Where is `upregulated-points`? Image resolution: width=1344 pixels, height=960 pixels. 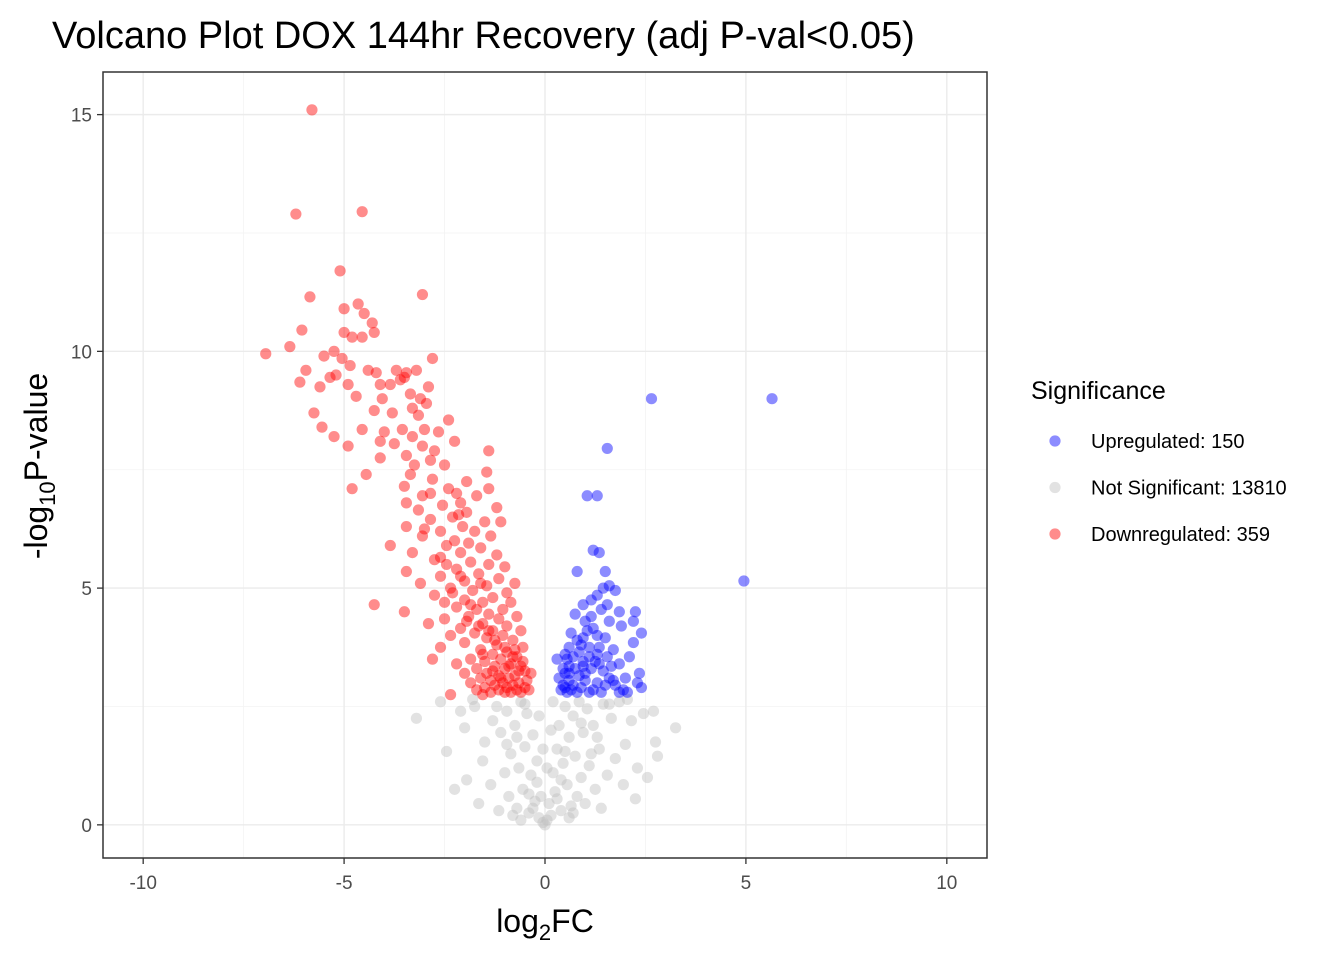 upregulated-points is located at coordinates (664, 545).